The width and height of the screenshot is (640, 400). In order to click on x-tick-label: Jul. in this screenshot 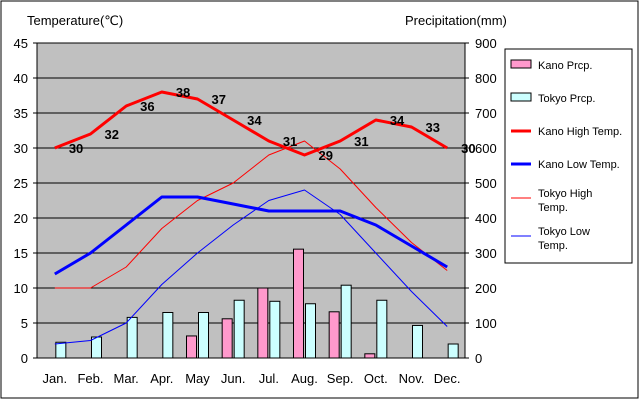, I will do `click(269, 378)`.